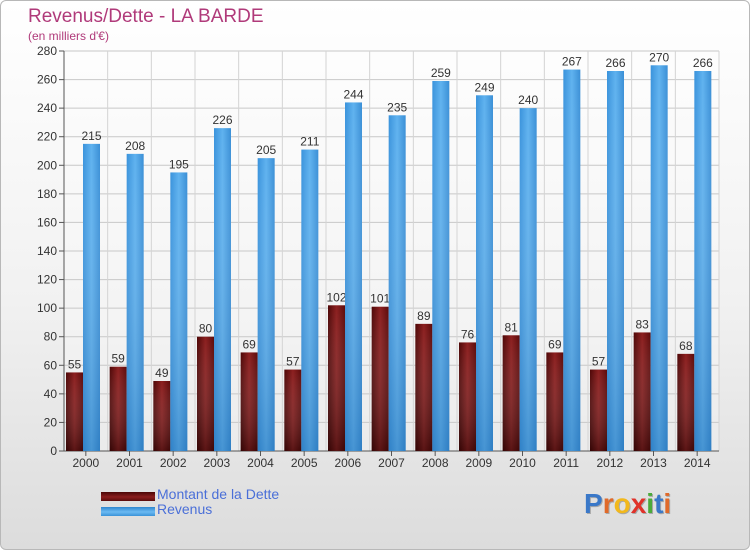 Image resolution: width=750 pixels, height=550 pixels. What do you see at coordinates (622, 503) in the screenshot?
I see `logo-letter: o` at bounding box center [622, 503].